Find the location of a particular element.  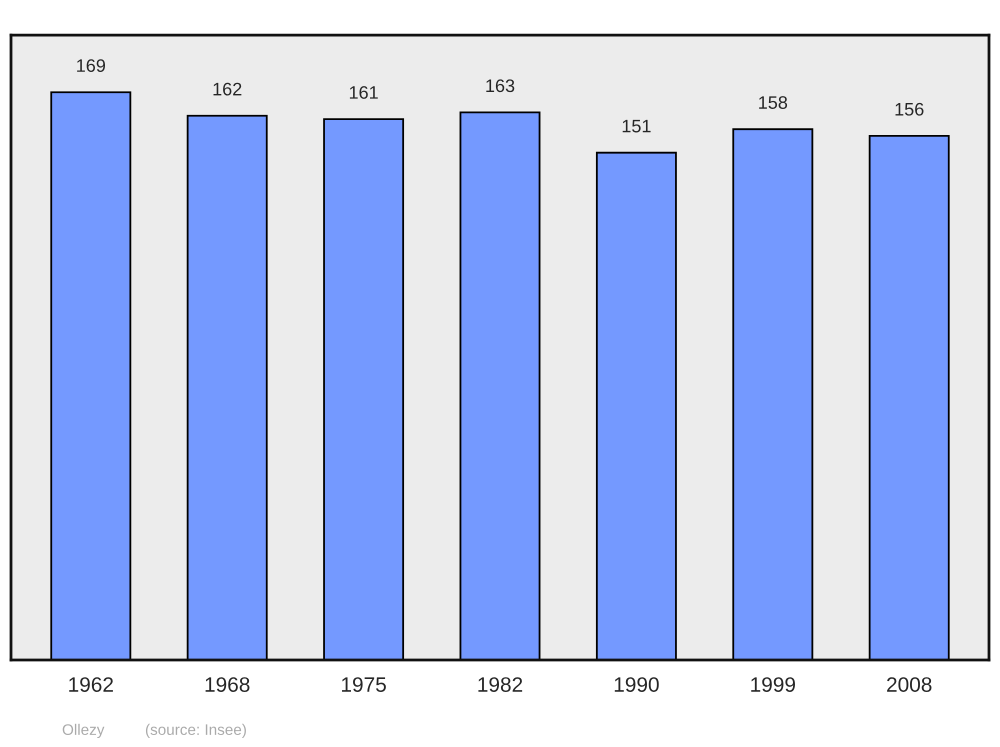

data-label: 151 is located at coordinates (636, 126).